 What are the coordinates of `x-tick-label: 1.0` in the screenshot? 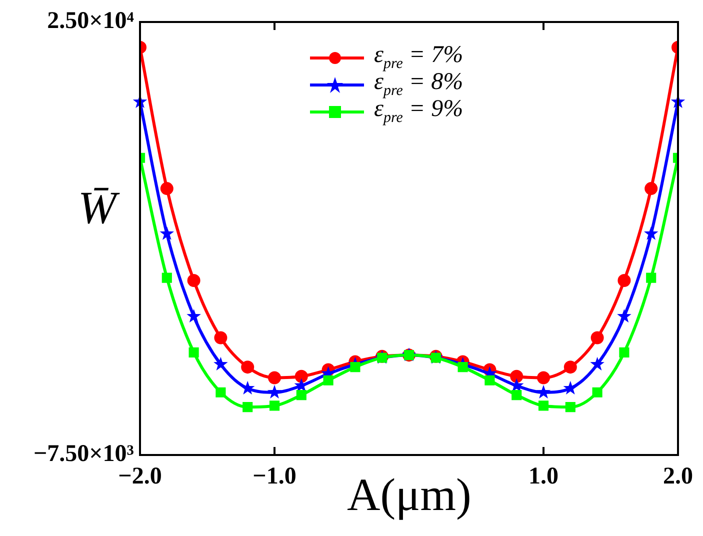 It's located at (543, 477).